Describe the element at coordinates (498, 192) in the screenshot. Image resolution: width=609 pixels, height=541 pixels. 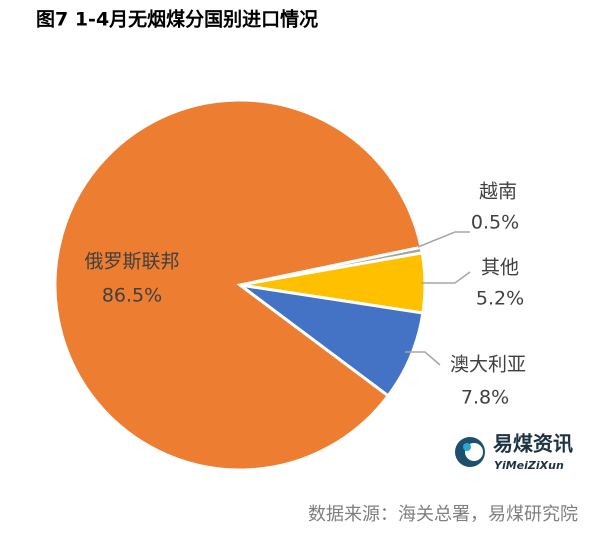
I see `slice-label: 越南` at that location.